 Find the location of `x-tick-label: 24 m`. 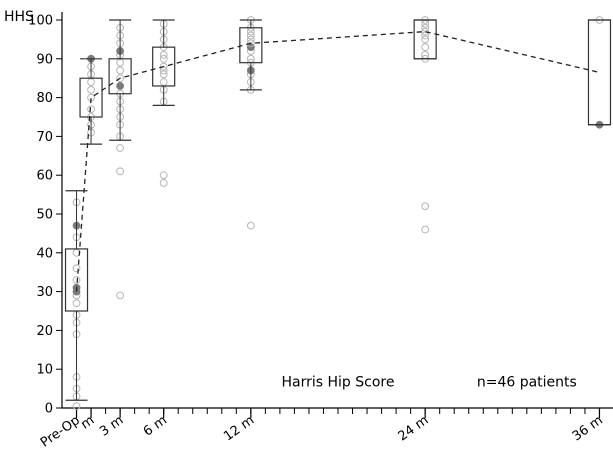

x-tick-label: 24 m is located at coordinates (414, 428).